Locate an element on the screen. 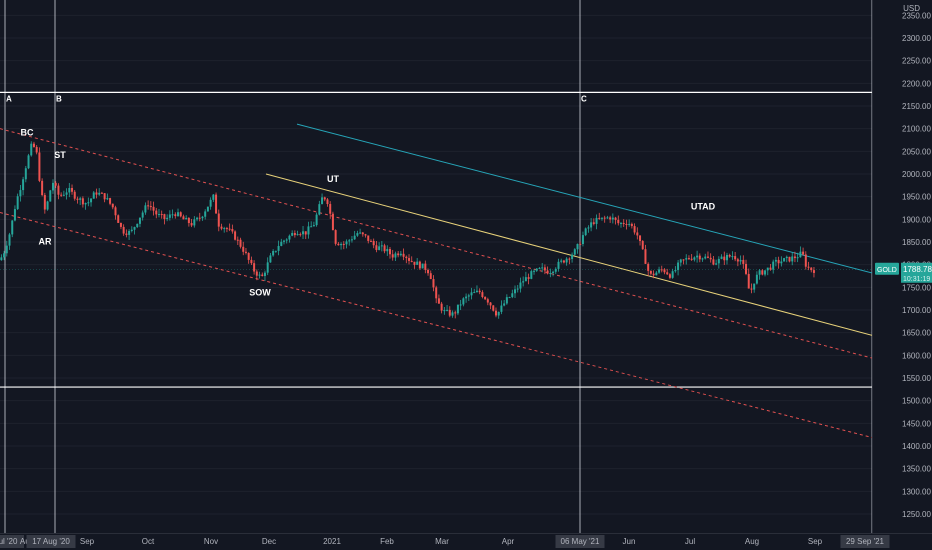 The image size is (932, 550). time-label-box is located at coordinates (865, 541).